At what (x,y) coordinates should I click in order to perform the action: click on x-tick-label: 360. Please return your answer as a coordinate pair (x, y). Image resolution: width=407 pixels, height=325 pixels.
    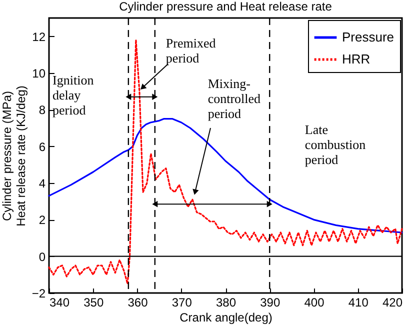
    Looking at the image, I should click on (138, 303).